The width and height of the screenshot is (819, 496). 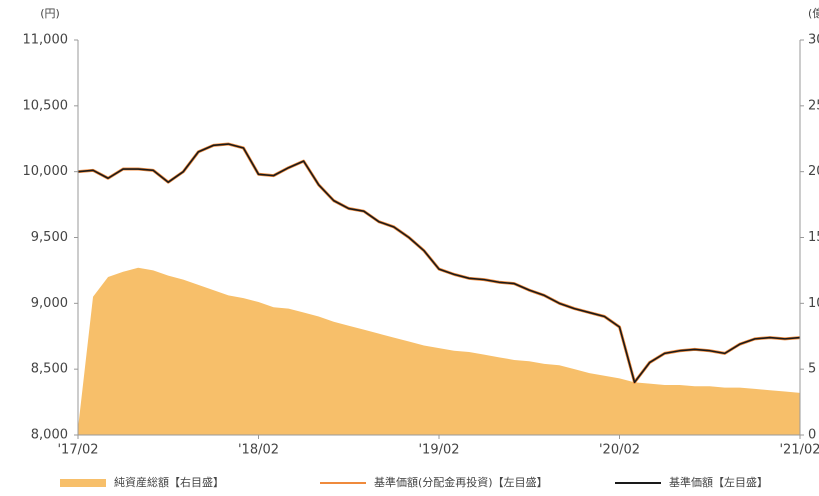 I want to click on legend-label: 基準価額【左目盛】, so click(x=718, y=482).